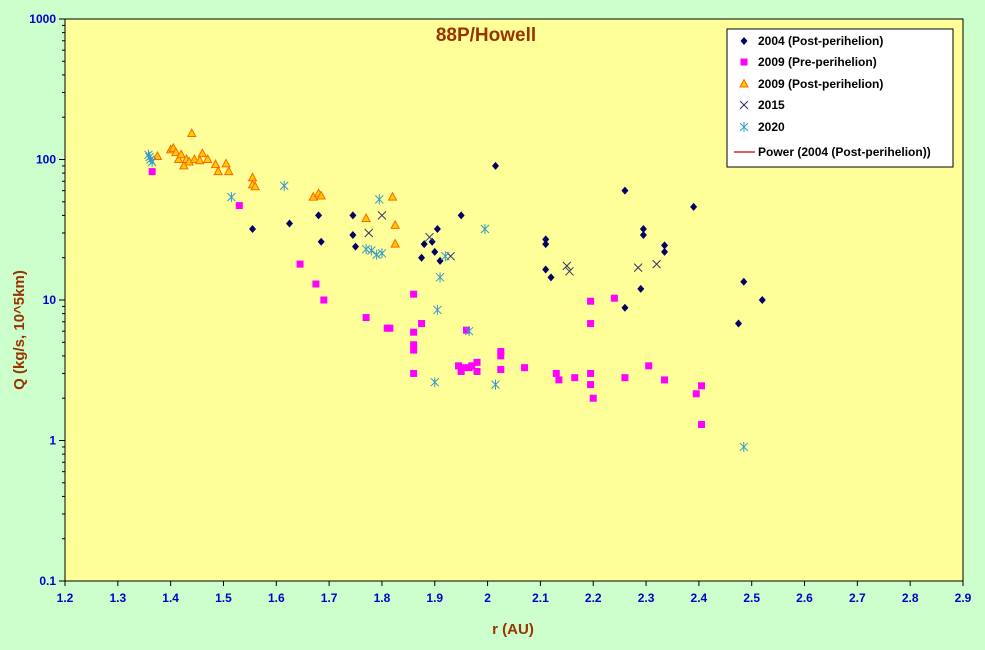  Describe the element at coordinates (117, 598) in the screenshot. I see `x-tick-label: 1.3` at that location.